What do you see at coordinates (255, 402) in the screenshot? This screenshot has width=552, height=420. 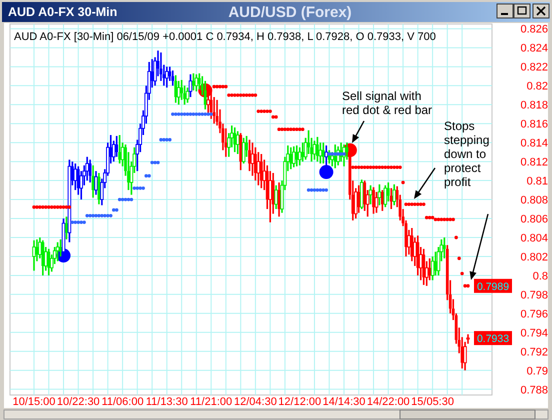 I see `x-tick-label: 12/04:30` at bounding box center [255, 402].